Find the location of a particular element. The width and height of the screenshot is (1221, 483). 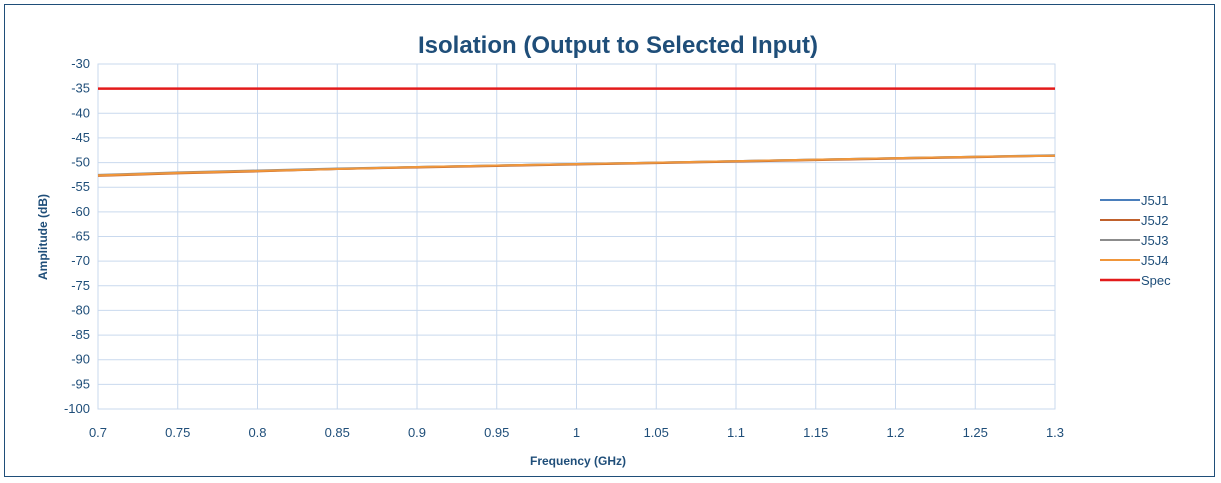

y-tick-label: -75 is located at coordinates (80, 285).